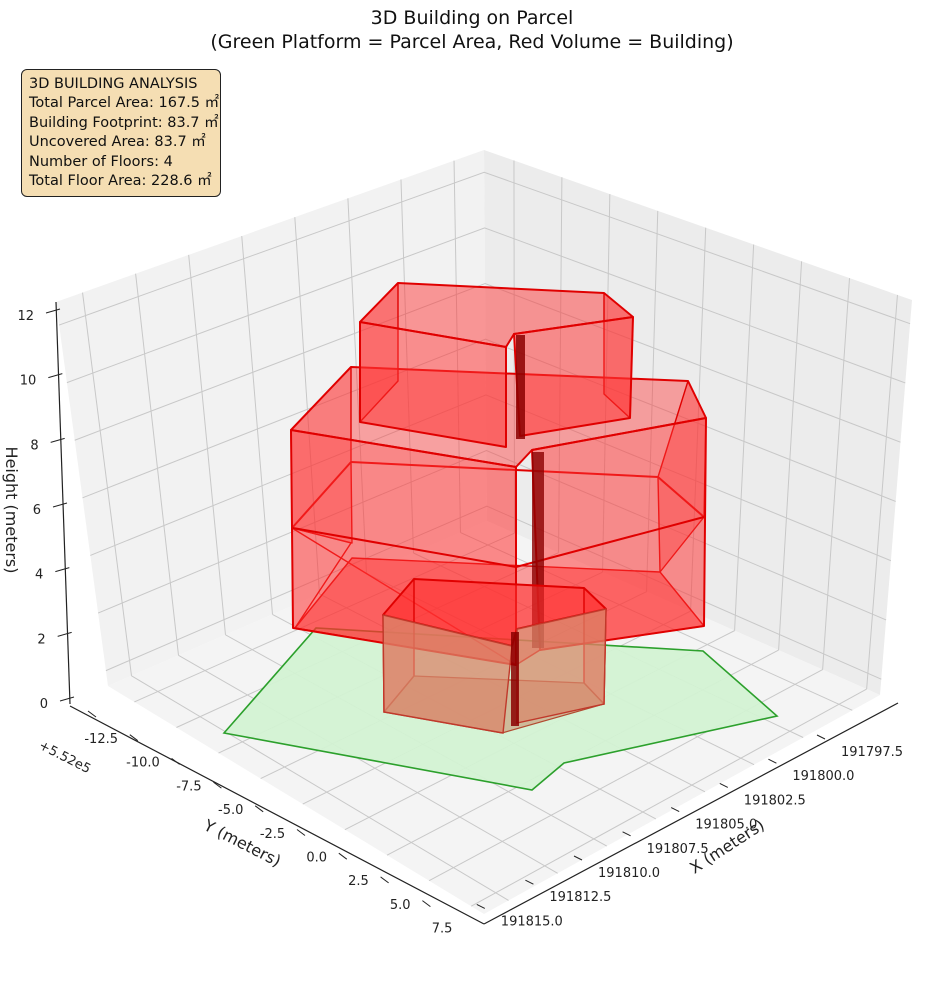  Describe the element at coordinates (25, 316) in the screenshot. I see `z-tick-label: 12` at that location.